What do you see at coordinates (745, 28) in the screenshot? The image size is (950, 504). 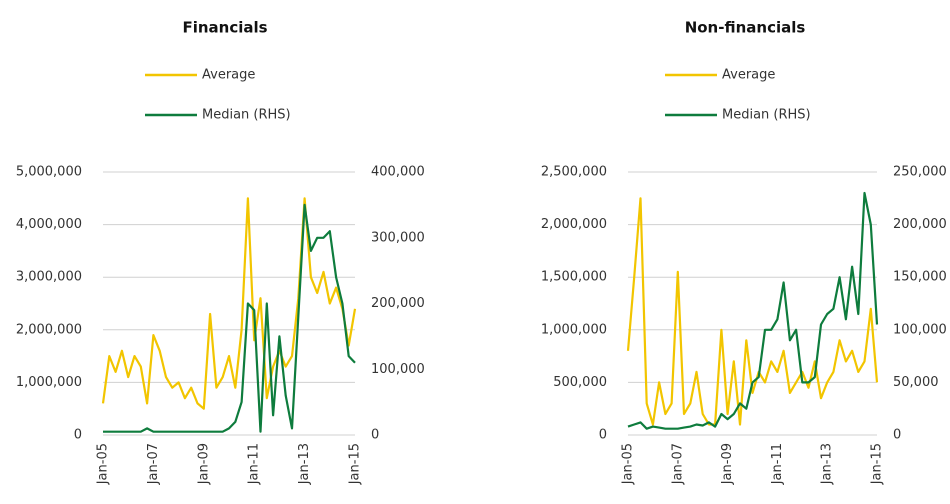 I see `chart-title: Non-financials` at bounding box center [745, 28].